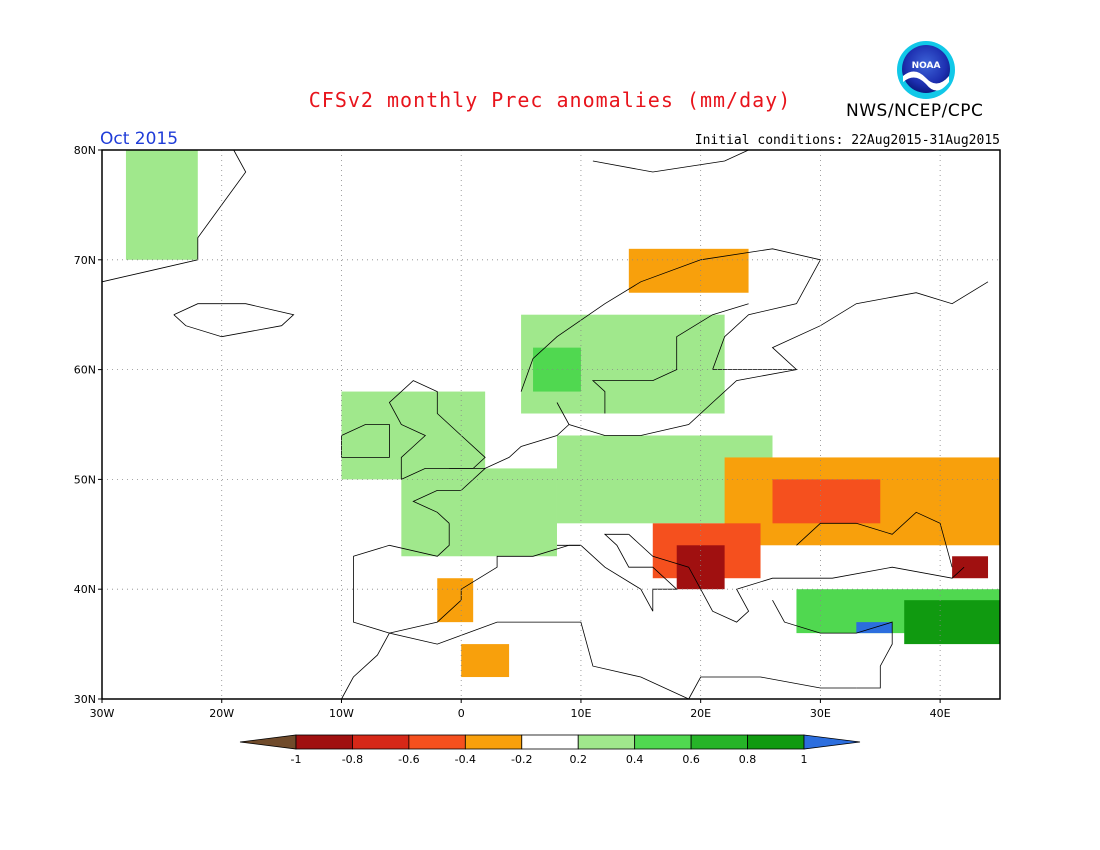 The height and width of the screenshot is (850, 1100). What do you see at coordinates (550, 100) in the screenshot?
I see `chart-title: CFSv2 monthly Prec anomalies (mm/day)` at bounding box center [550, 100].